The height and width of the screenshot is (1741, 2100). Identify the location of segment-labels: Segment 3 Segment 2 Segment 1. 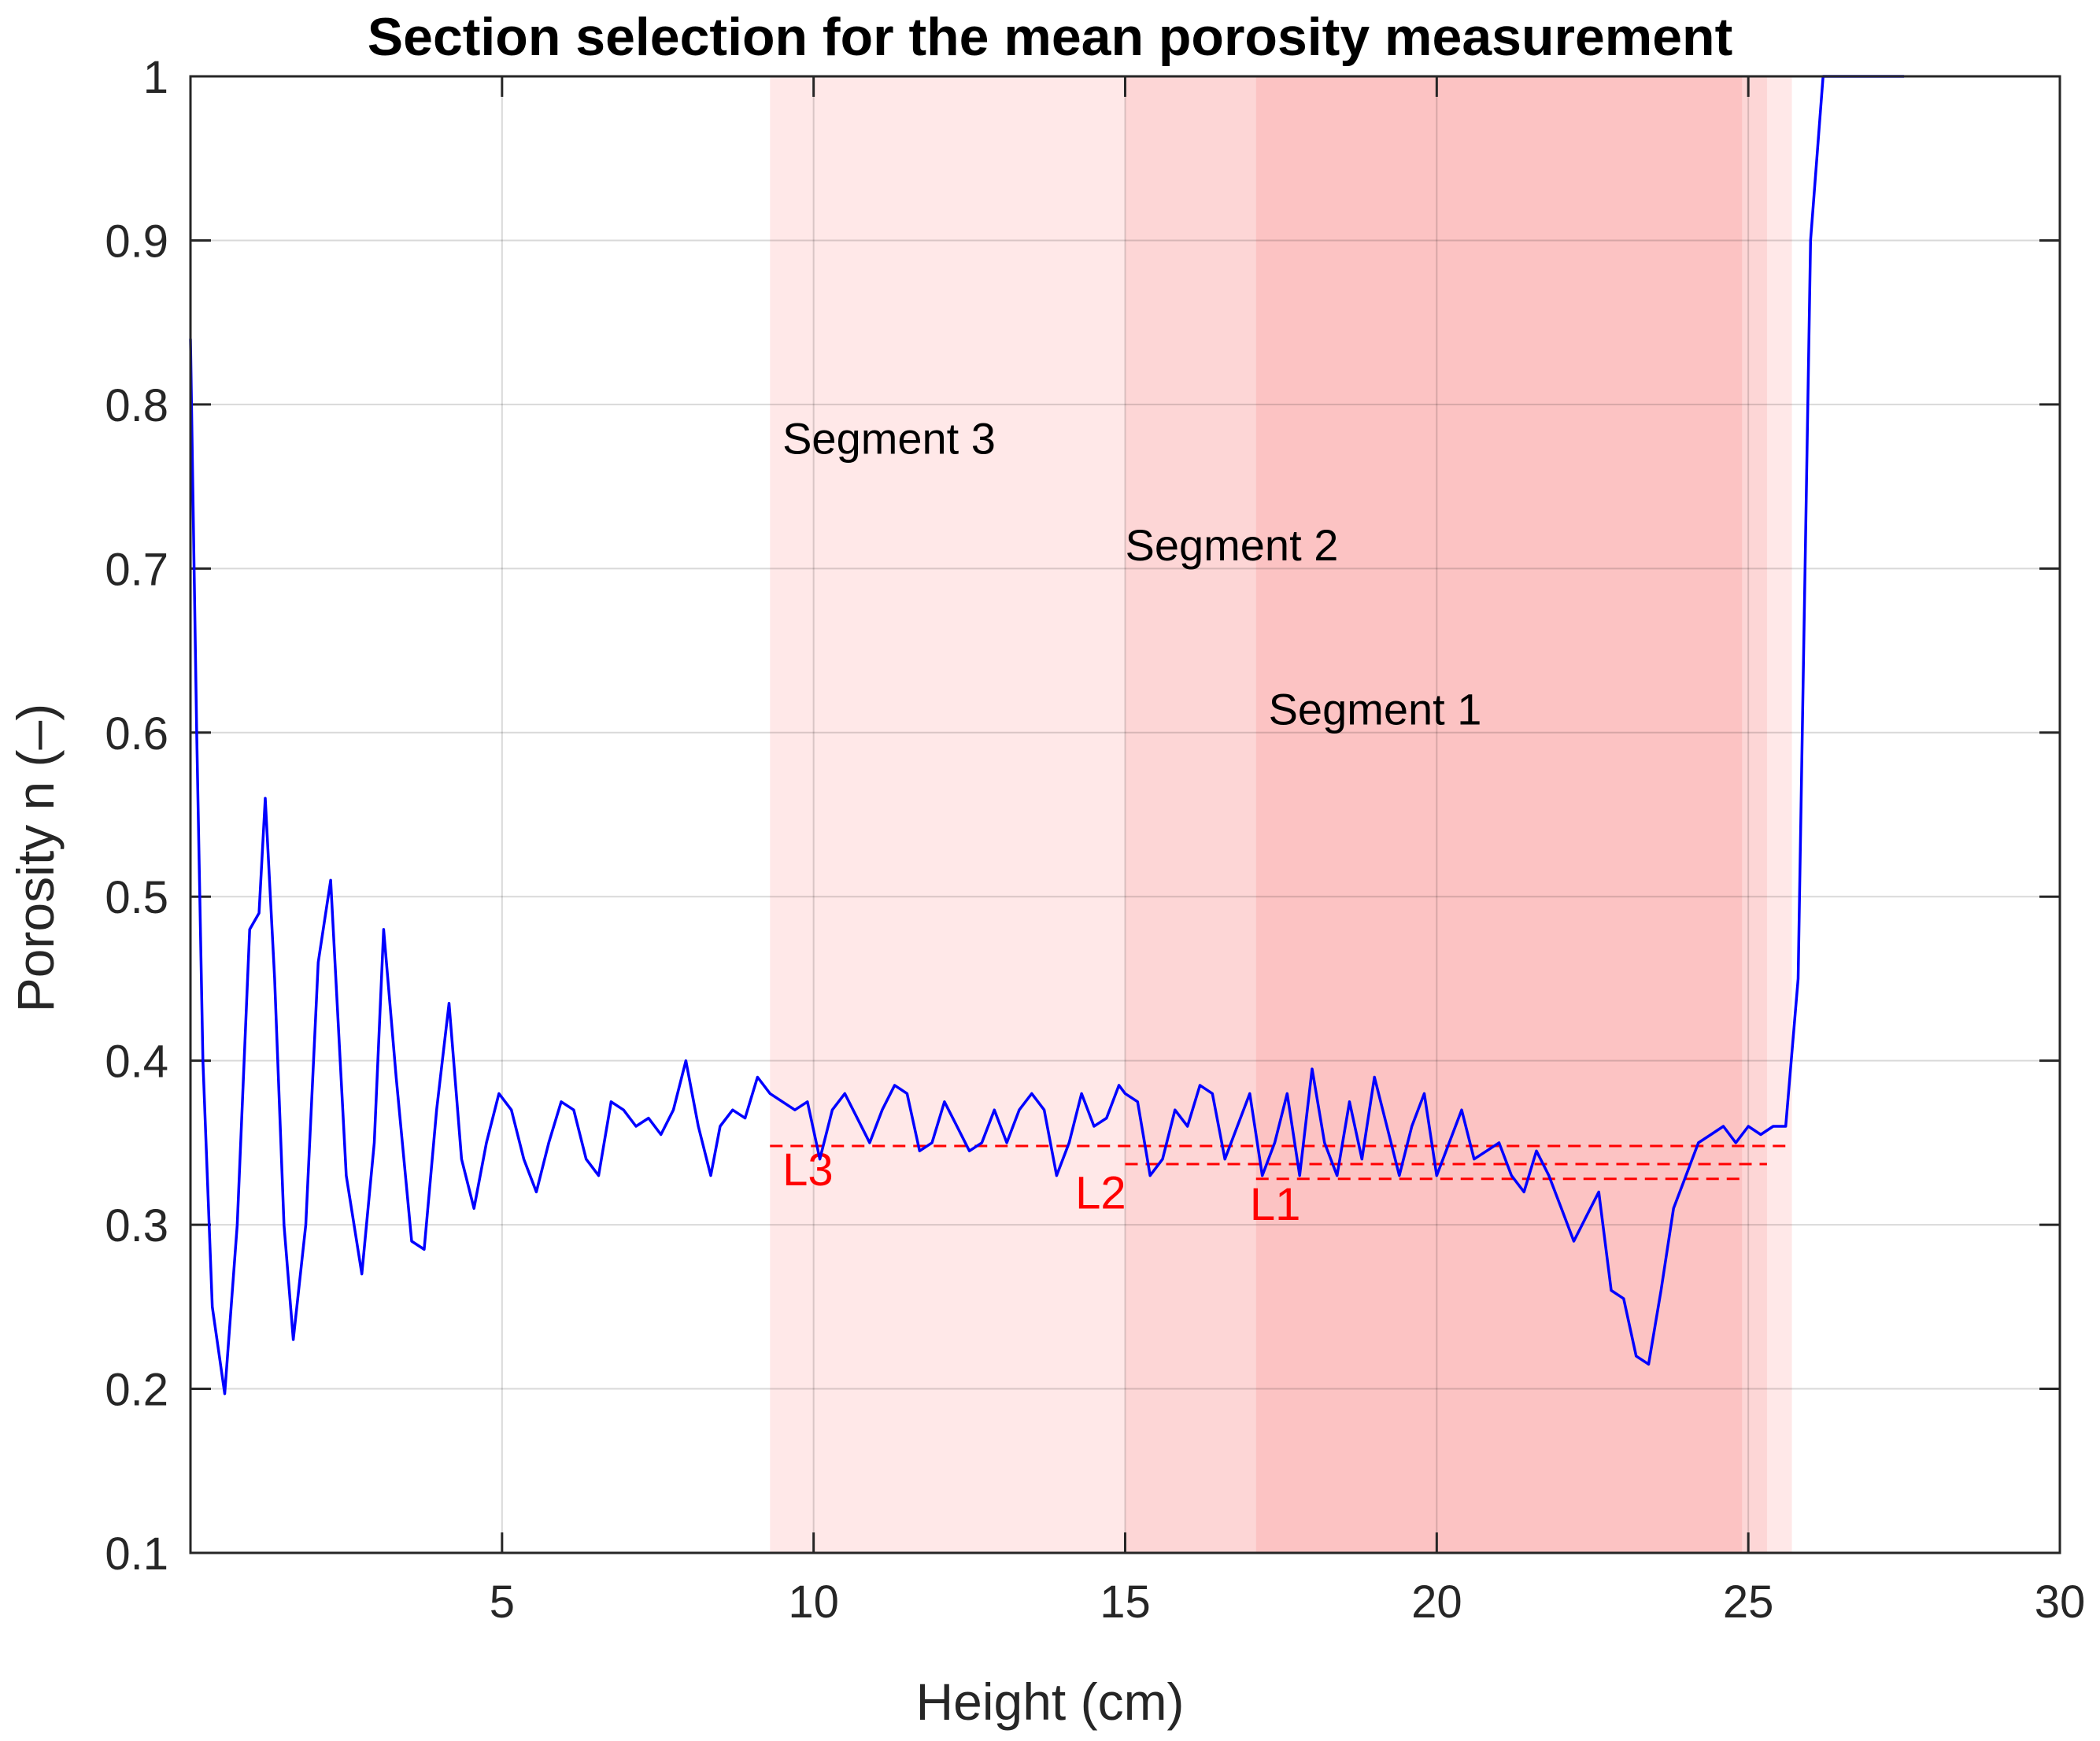
(1131, 573).